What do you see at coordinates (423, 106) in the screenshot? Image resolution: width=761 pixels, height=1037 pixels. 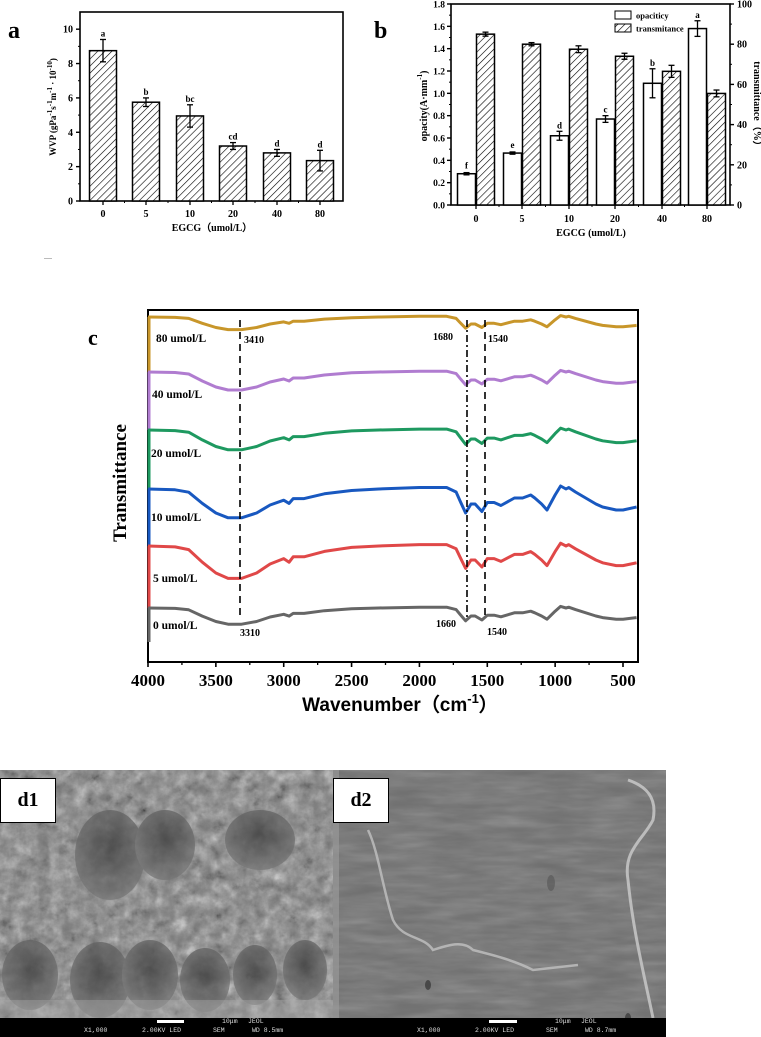 I see `chart-b-left-y-label: opacity(A·mm-1)` at bounding box center [423, 106].